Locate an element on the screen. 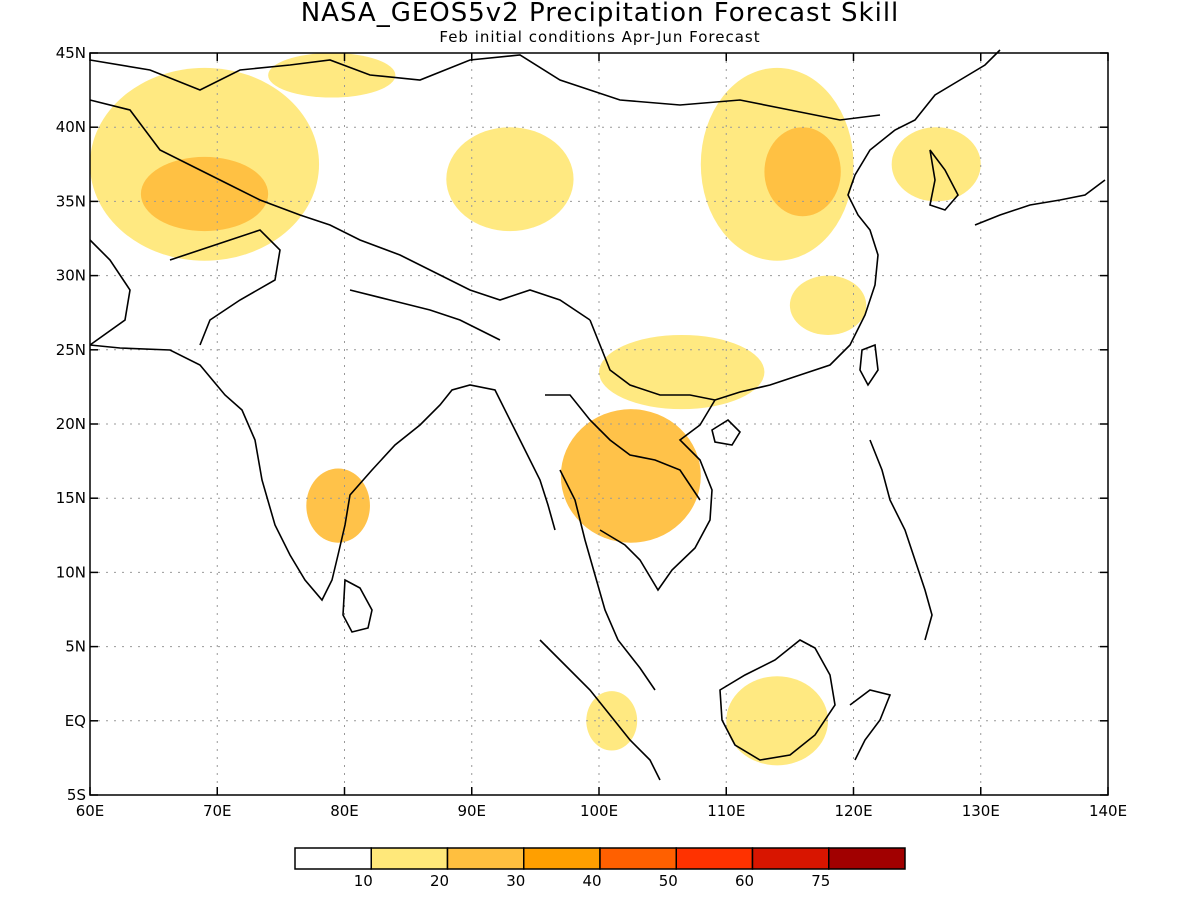  colorbar: 10 20 30 40 50 60 75 is located at coordinates (600, 868).